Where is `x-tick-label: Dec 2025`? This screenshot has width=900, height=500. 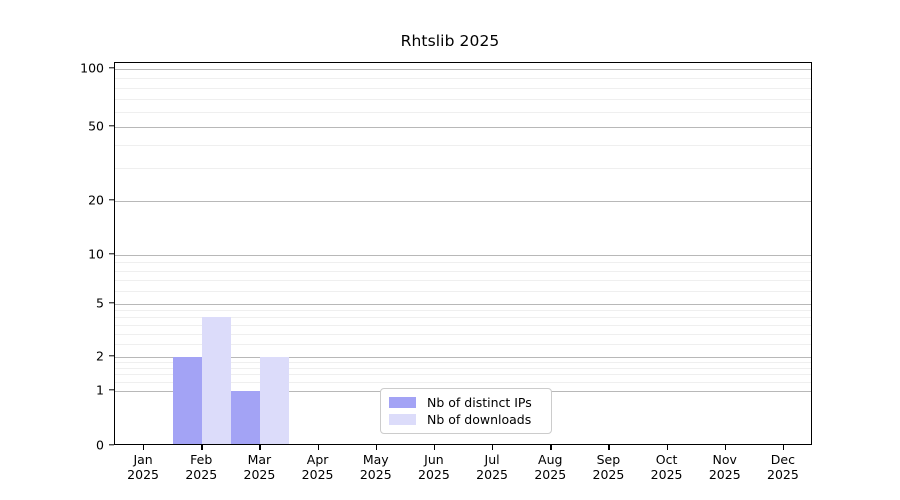 x-tick-label: Dec 2025 is located at coordinates (783, 467).